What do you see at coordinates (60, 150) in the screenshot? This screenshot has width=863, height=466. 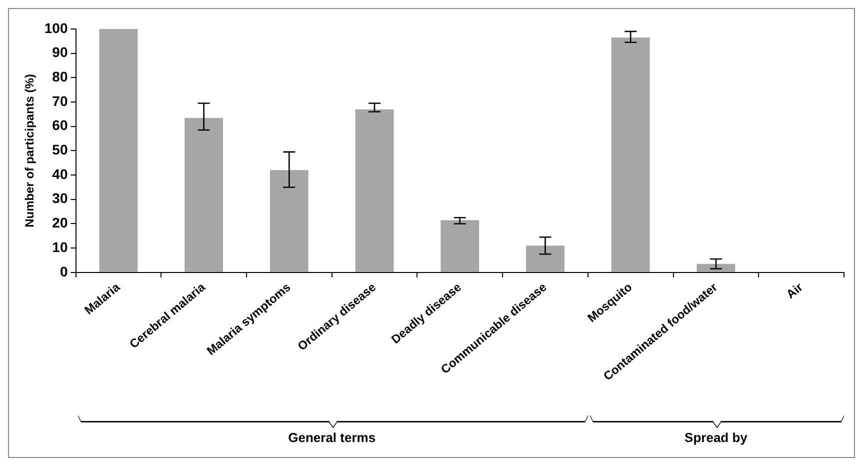 I see `y-tick-label: 50` at bounding box center [60, 150].